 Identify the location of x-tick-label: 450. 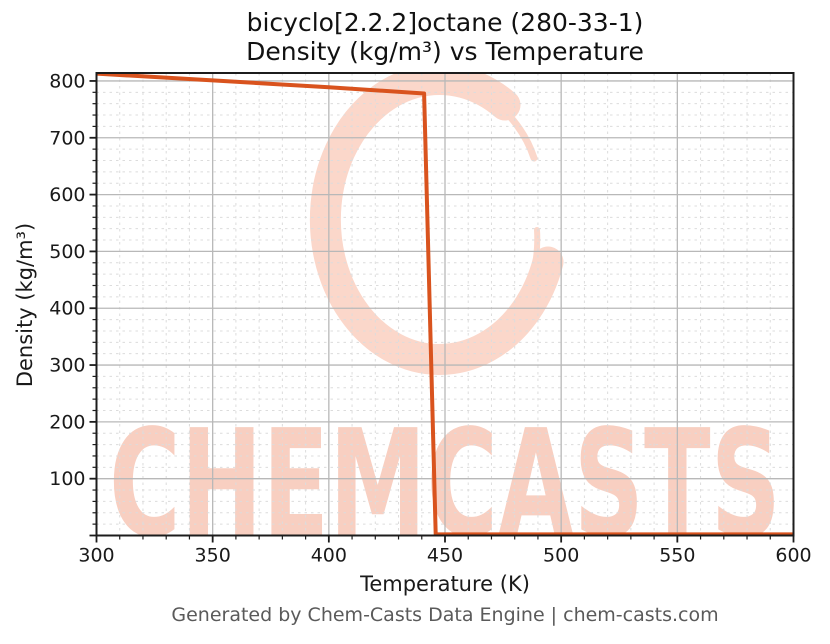
(445, 556).